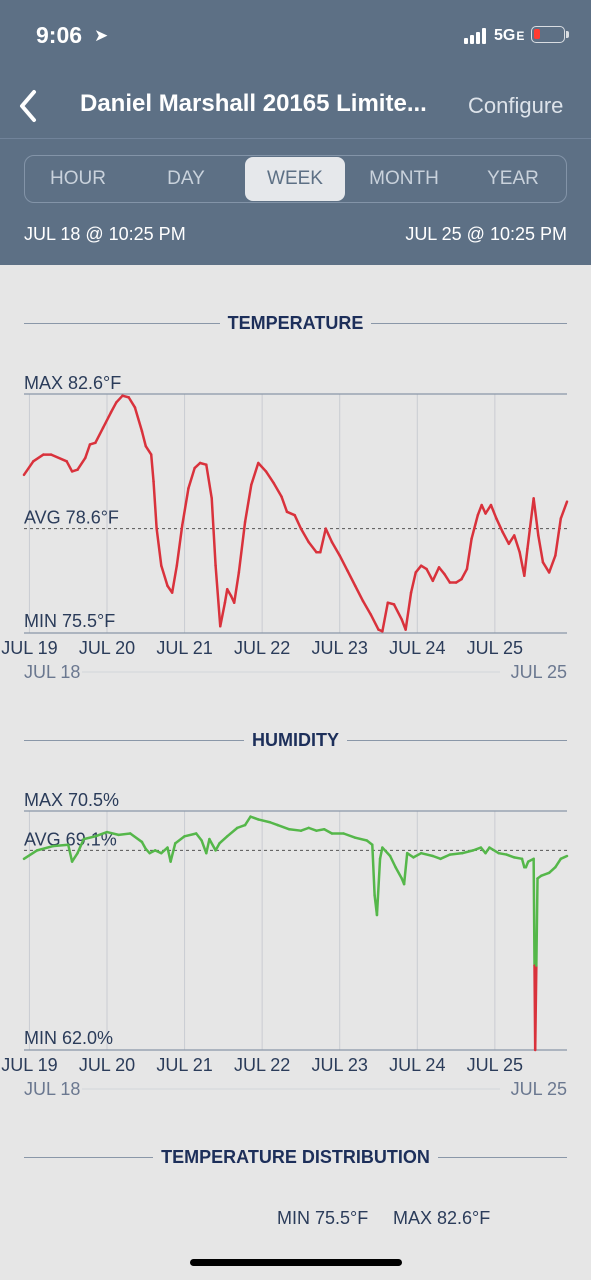 The height and width of the screenshot is (1280, 591). What do you see at coordinates (52, 672) in the screenshot?
I see `temperature-start-label: JUL 18` at bounding box center [52, 672].